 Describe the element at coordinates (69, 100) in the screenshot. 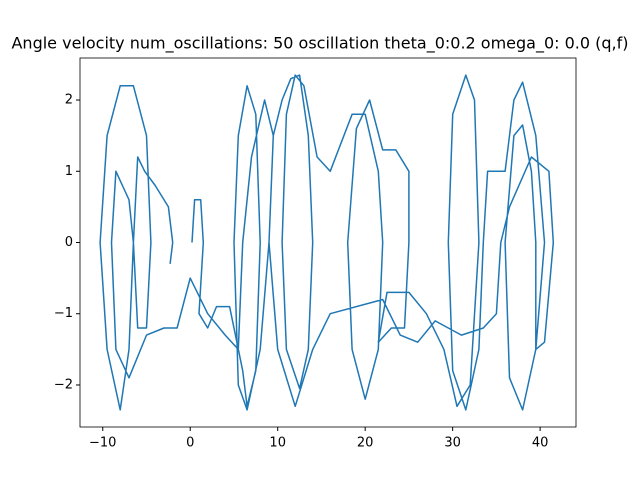

I see `y-tick-label: 2` at that location.